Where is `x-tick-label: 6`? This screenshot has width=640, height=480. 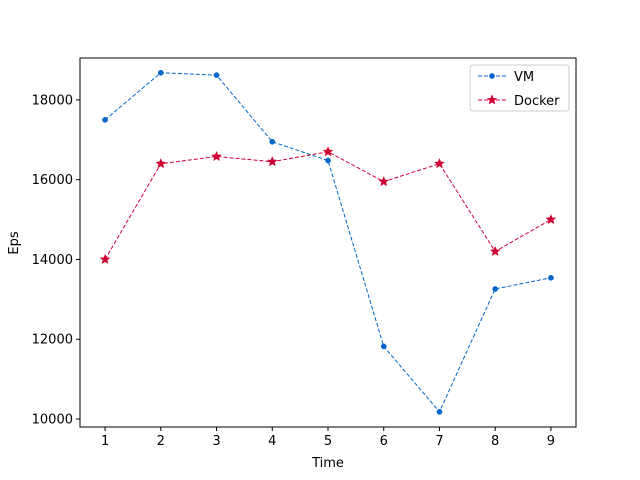 x-tick-label: 6 is located at coordinates (384, 441).